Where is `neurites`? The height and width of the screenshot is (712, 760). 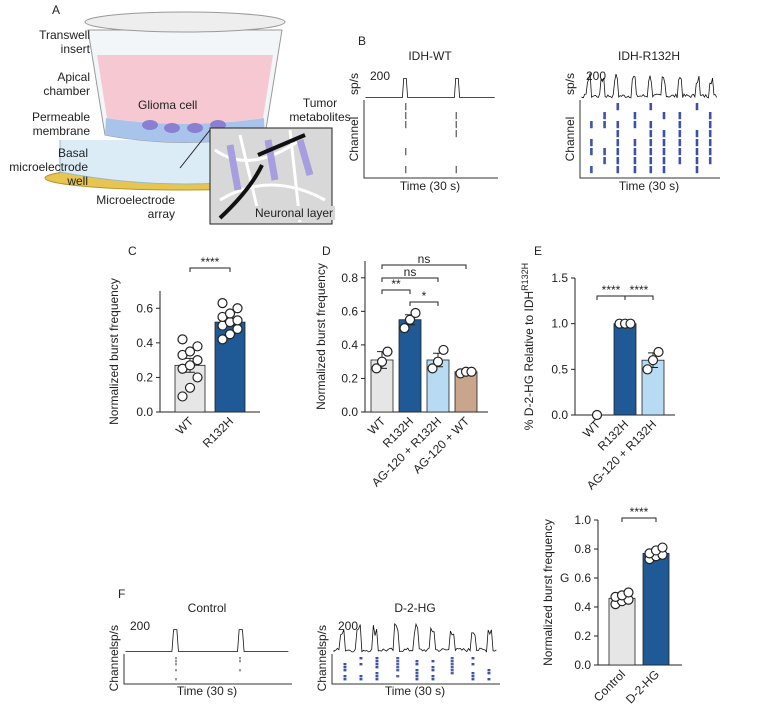
neurites is located at coordinates (270, 176).